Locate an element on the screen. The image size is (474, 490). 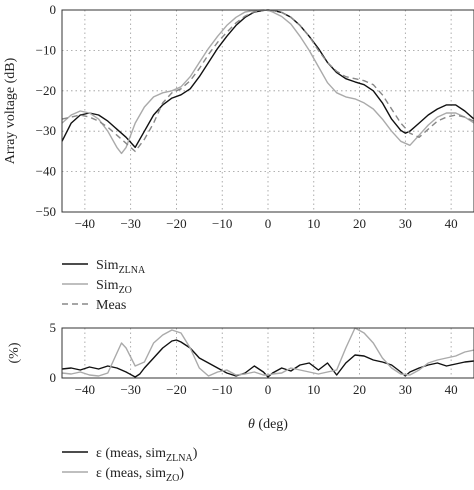
bottom-x-tick-label: 0 is located at coordinates (268, 389).